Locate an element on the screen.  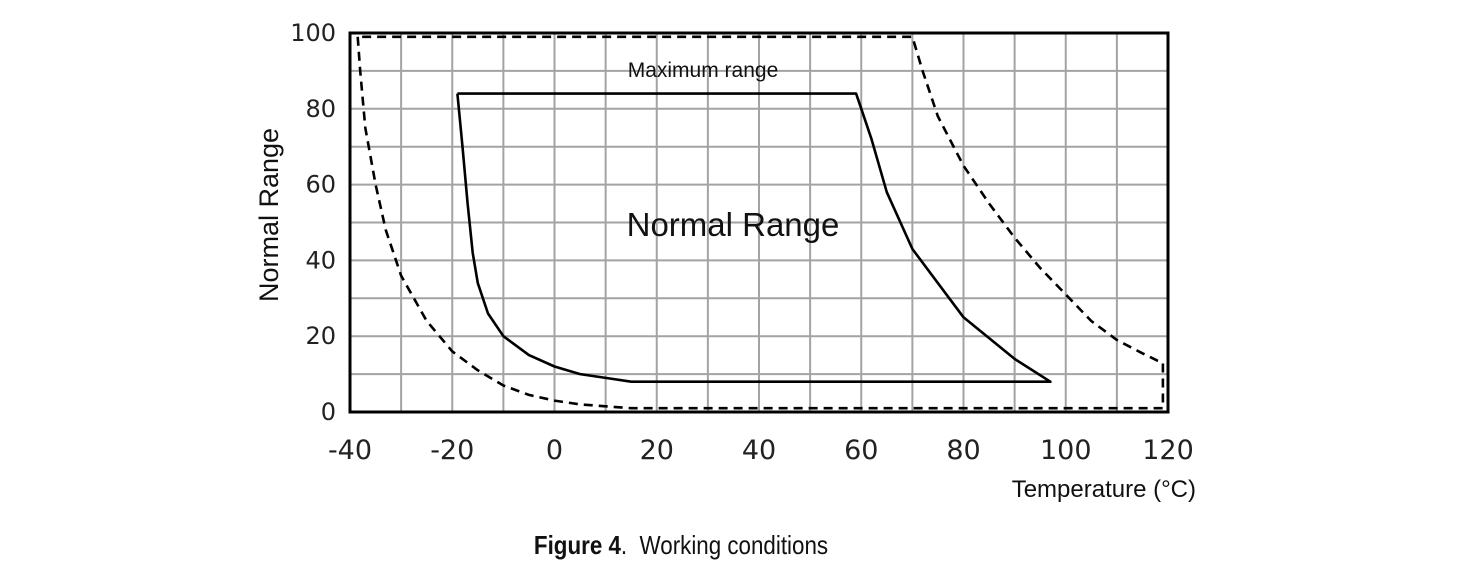
x-tick-label: 80 is located at coordinates (963, 450).